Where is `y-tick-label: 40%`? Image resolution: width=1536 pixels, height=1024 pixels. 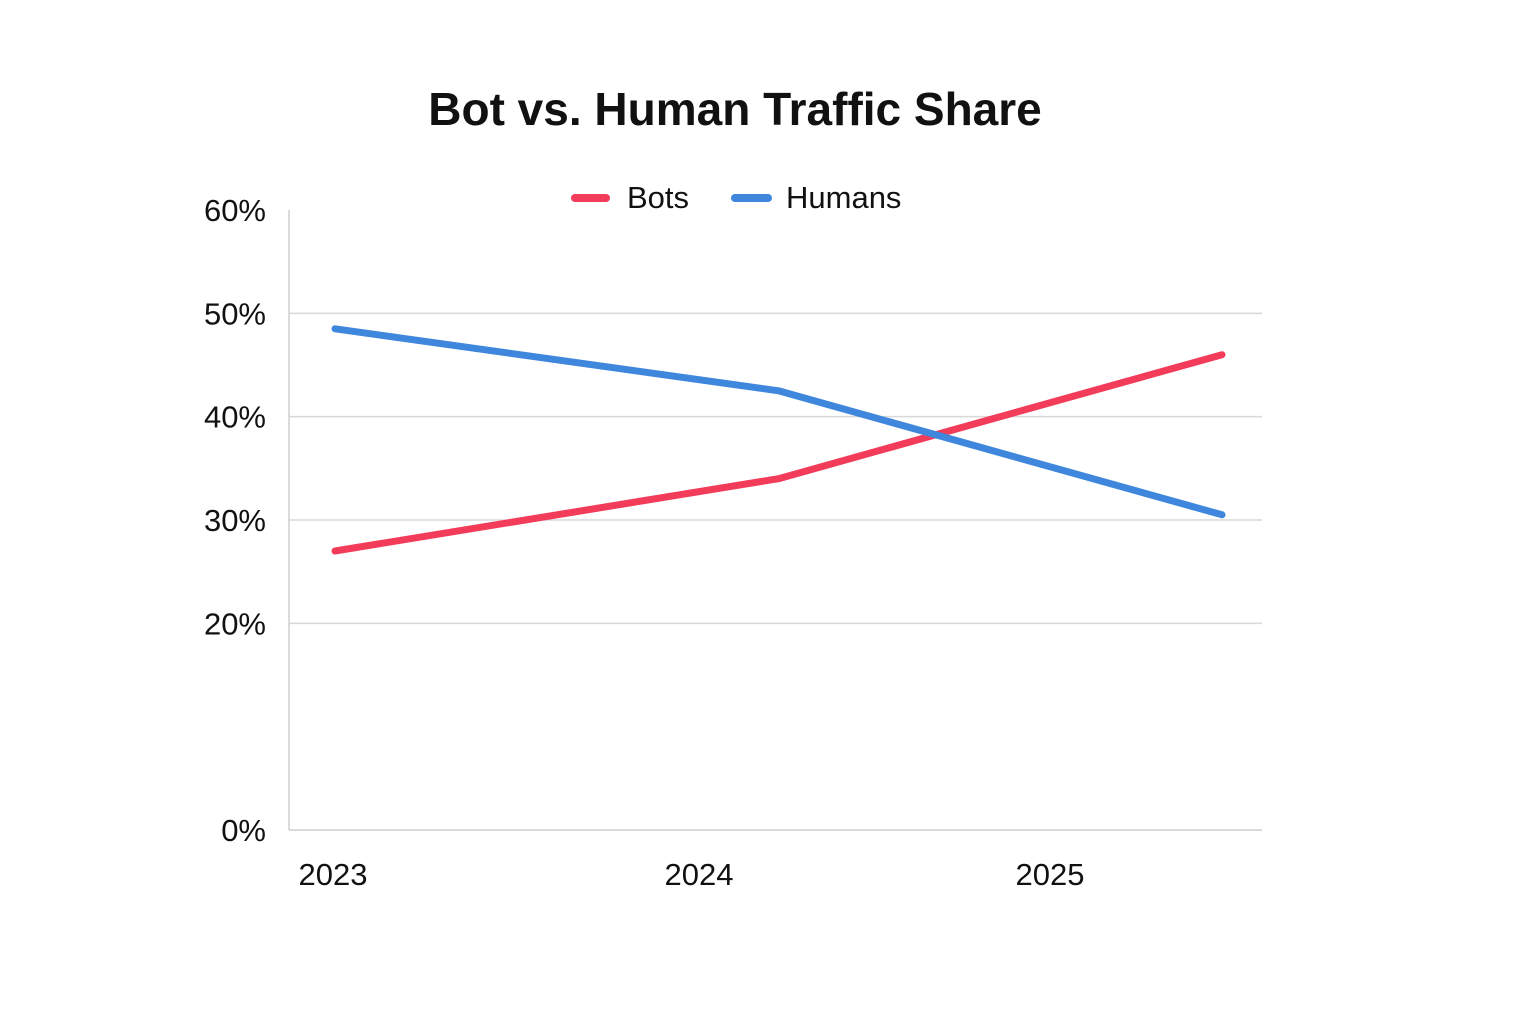 y-tick-label: 40% is located at coordinates (235, 417).